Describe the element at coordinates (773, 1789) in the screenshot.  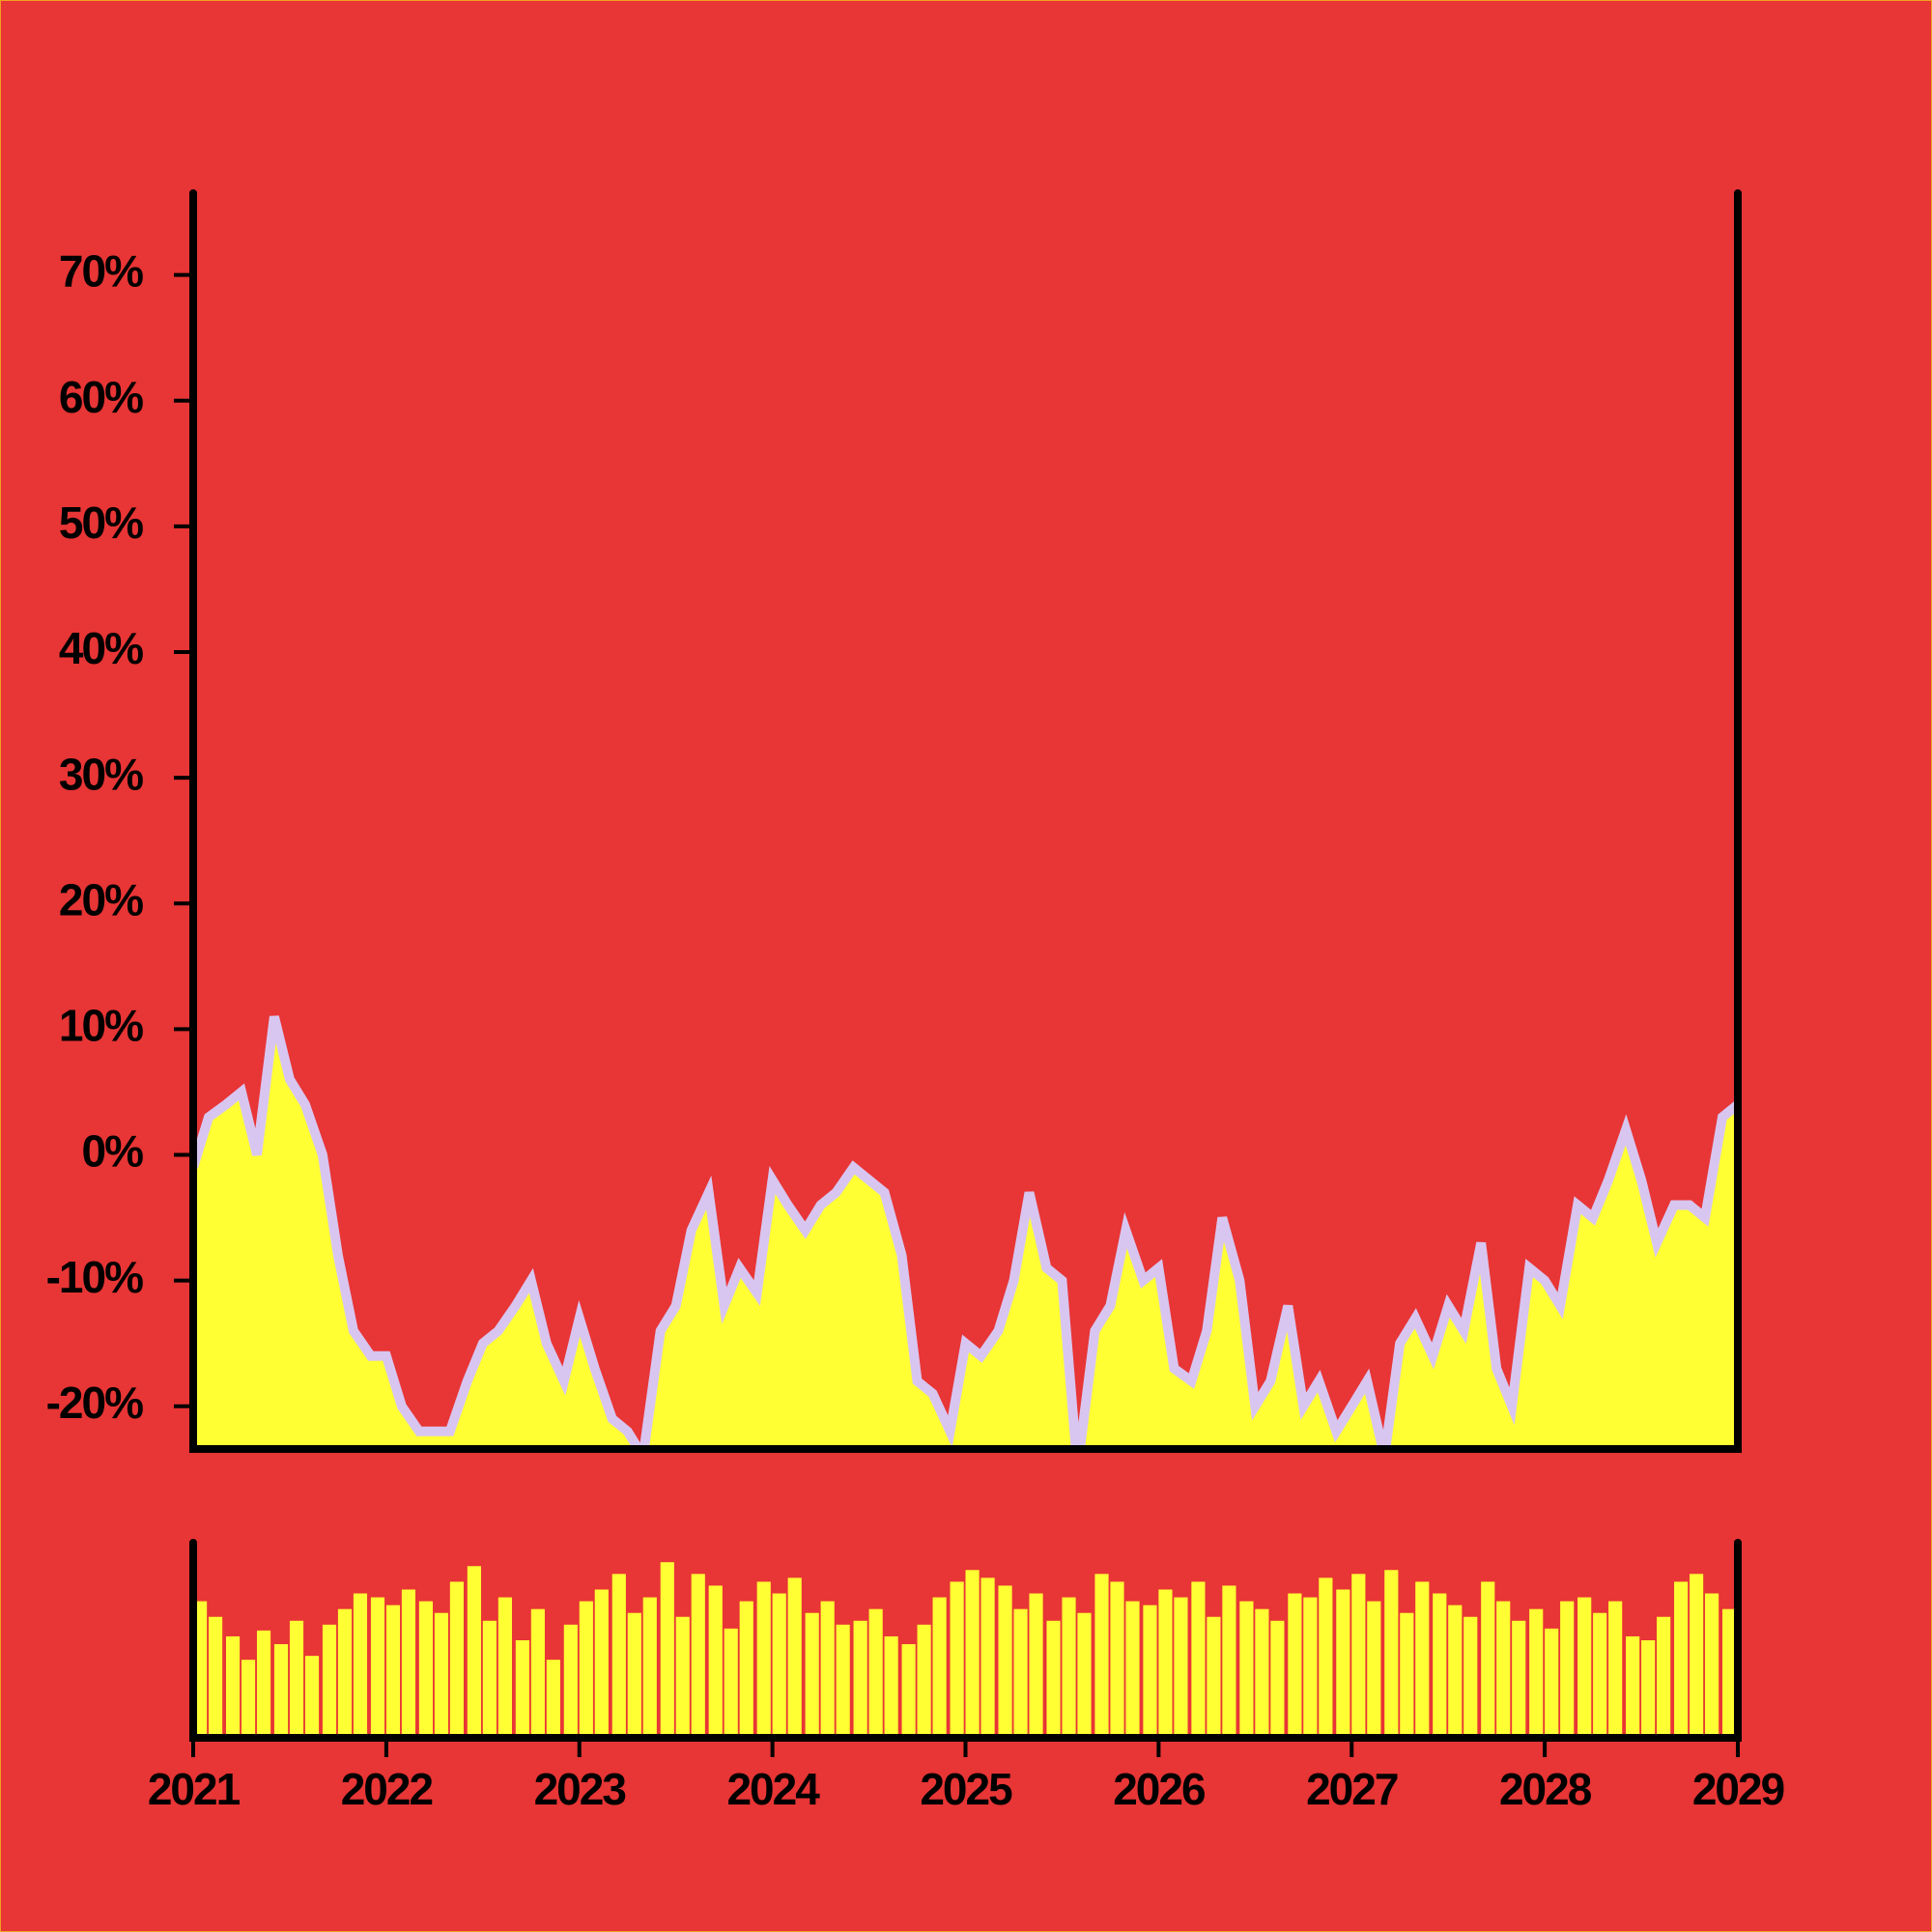
I see `x-tick-label: 2024` at that location.